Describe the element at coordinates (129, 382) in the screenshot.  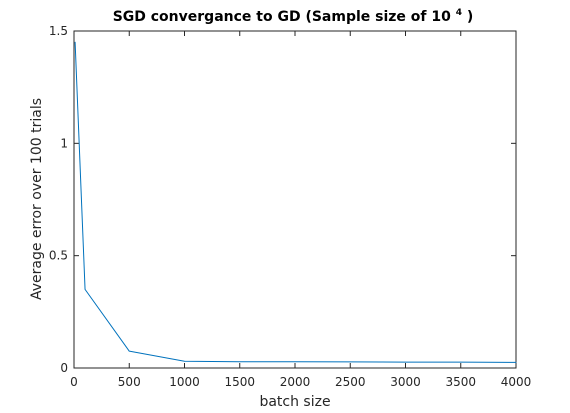
I see `x-tick-label: 500` at that location.